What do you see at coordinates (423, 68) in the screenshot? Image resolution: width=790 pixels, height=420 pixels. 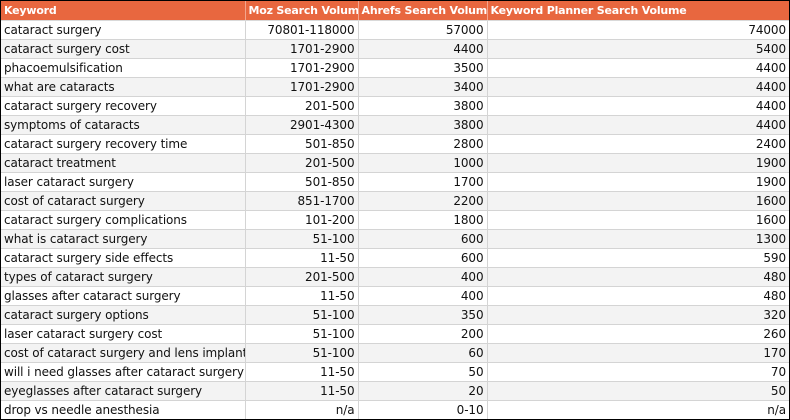 I see `cell-ahrefs-volume: 3500` at bounding box center [423, 68].